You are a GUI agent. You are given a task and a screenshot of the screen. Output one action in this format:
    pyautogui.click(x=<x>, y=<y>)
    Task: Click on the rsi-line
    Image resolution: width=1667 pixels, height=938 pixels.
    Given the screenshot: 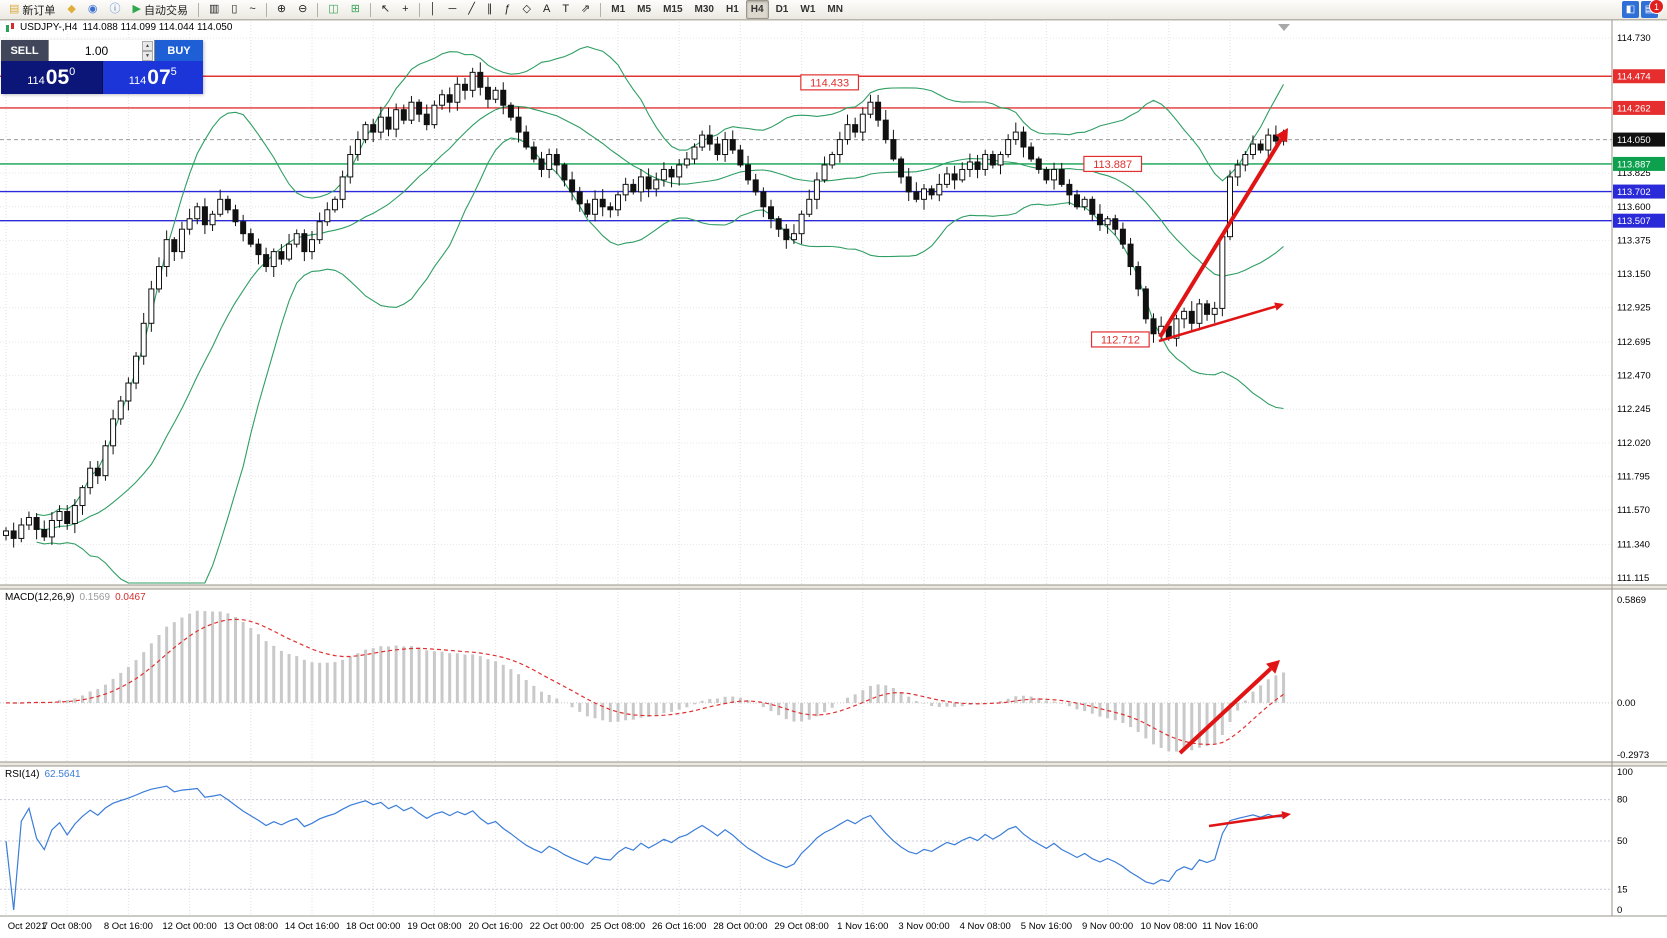 What is the action you would take?
    pyautogui.click(x=644, y=848)
    